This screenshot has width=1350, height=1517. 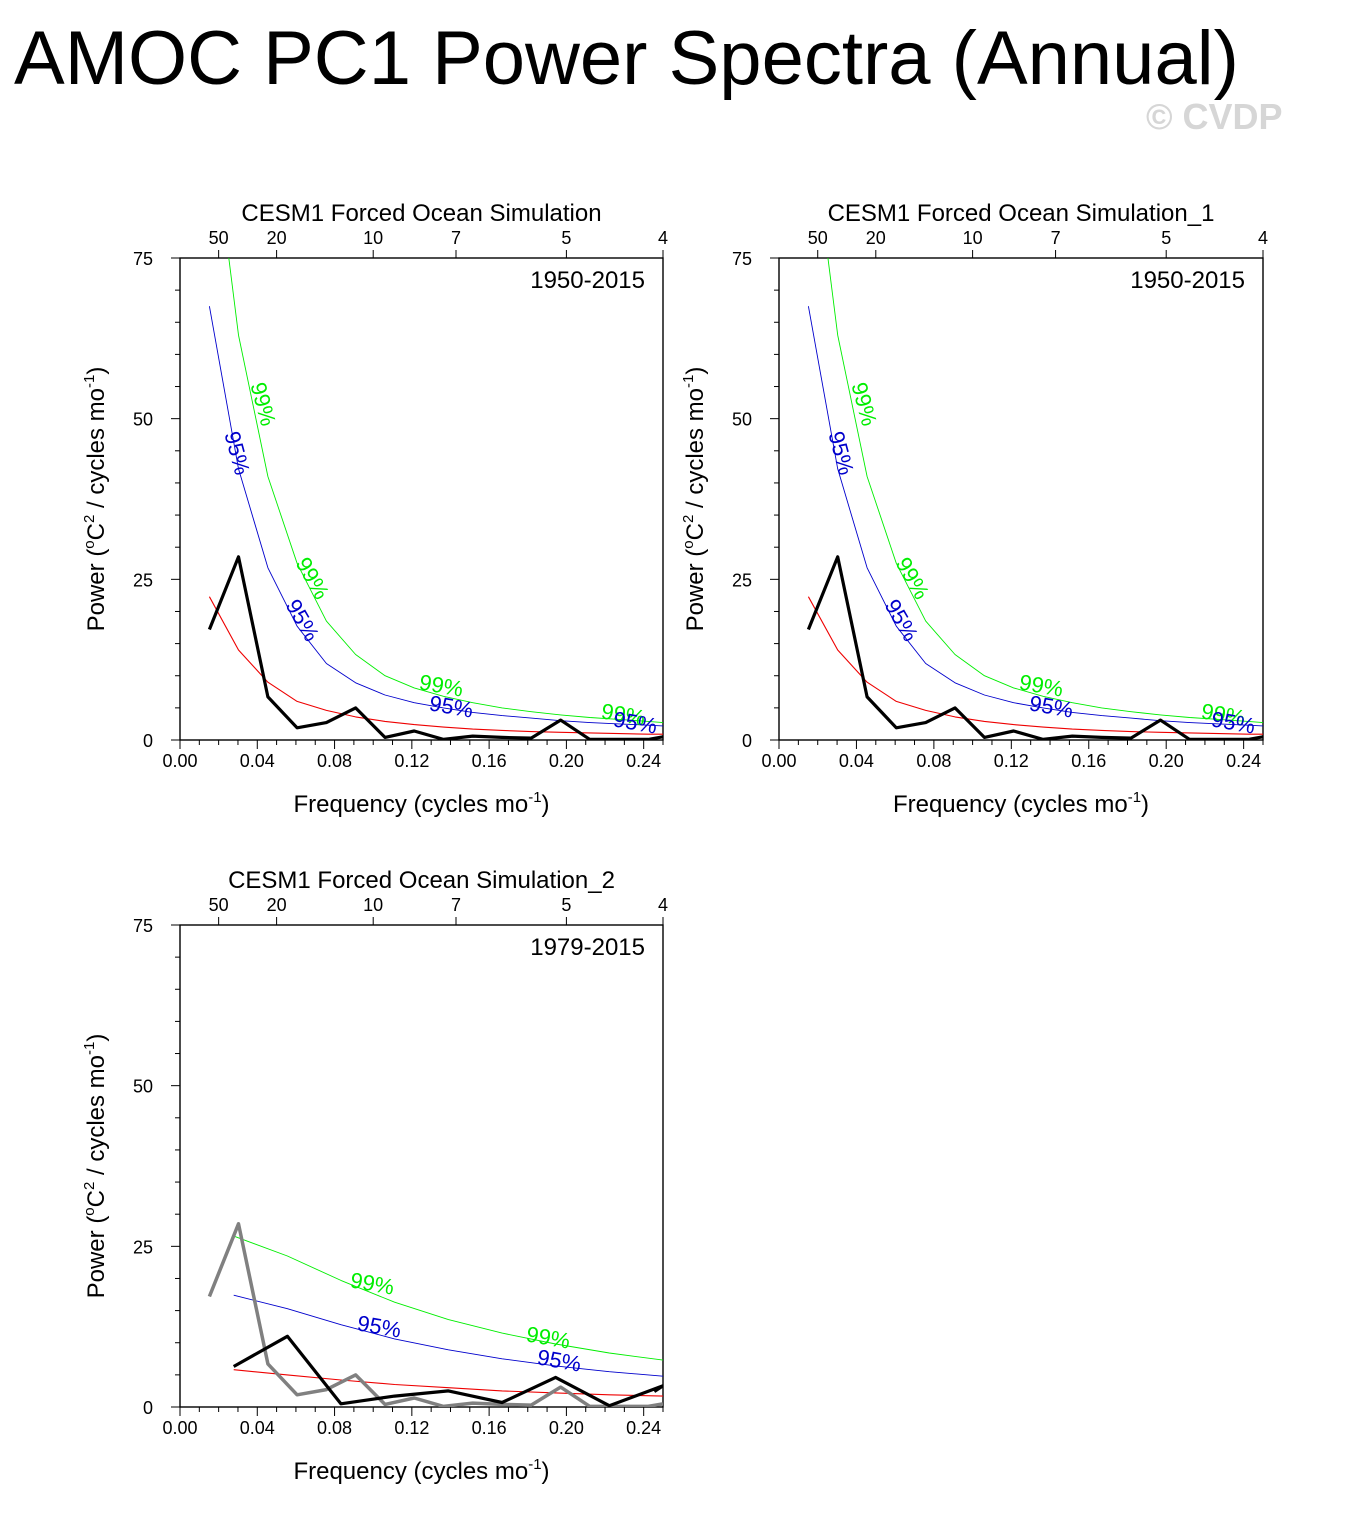 What do you see at coordinates (587, 947) in the screenshot?
I see `period-range-label: 1979-2015` at bounding box center [587, 947].